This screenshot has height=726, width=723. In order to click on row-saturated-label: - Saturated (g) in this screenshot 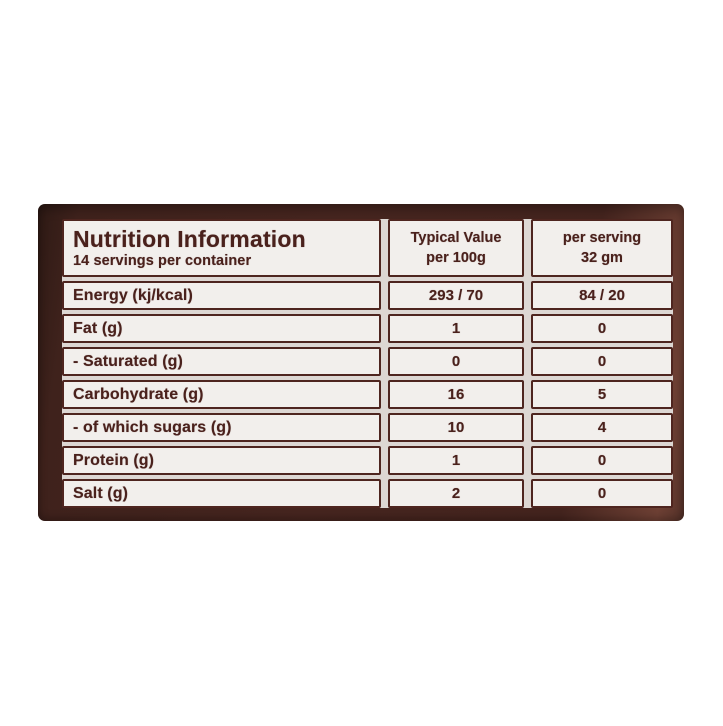, I will do `click(221, 361)`.